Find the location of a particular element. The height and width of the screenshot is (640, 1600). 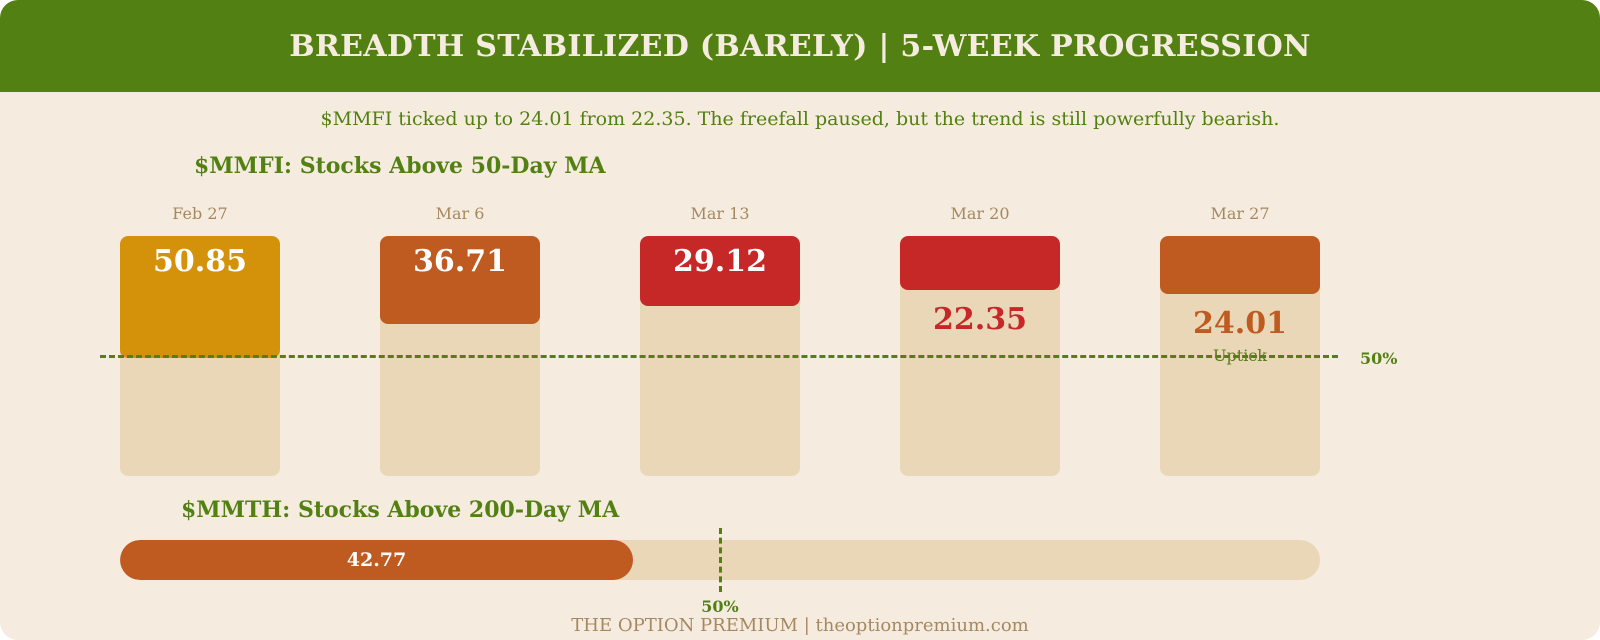

mmfi-50pct-reference-label: 50% is located at coordinates (1379, 358).